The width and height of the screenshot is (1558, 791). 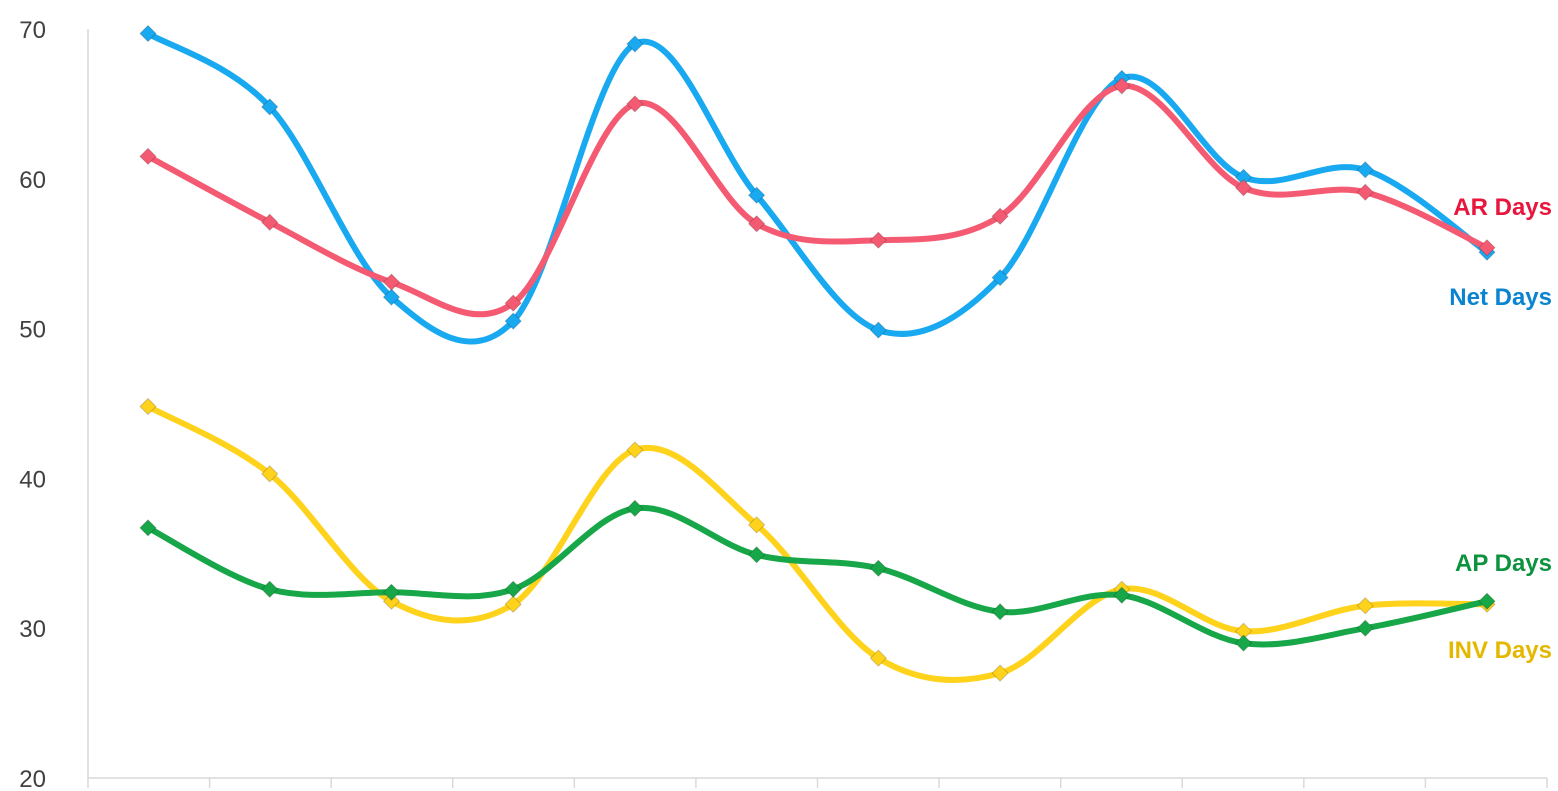 What do you see at coordinates (32, 629) in the screenshot?
I see `y-tick-label: 30` at bounding box center [32, 629].